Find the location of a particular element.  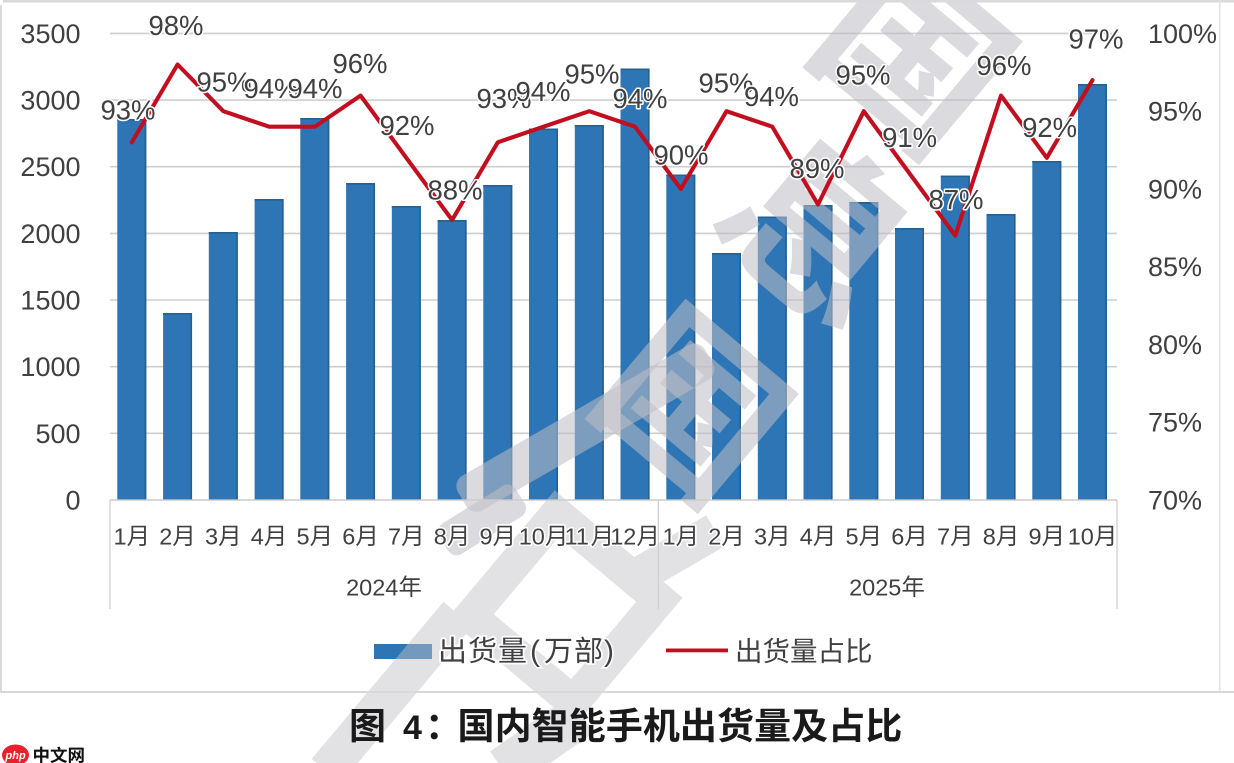

svg-text: 500 is located at coordinates (57, 434).